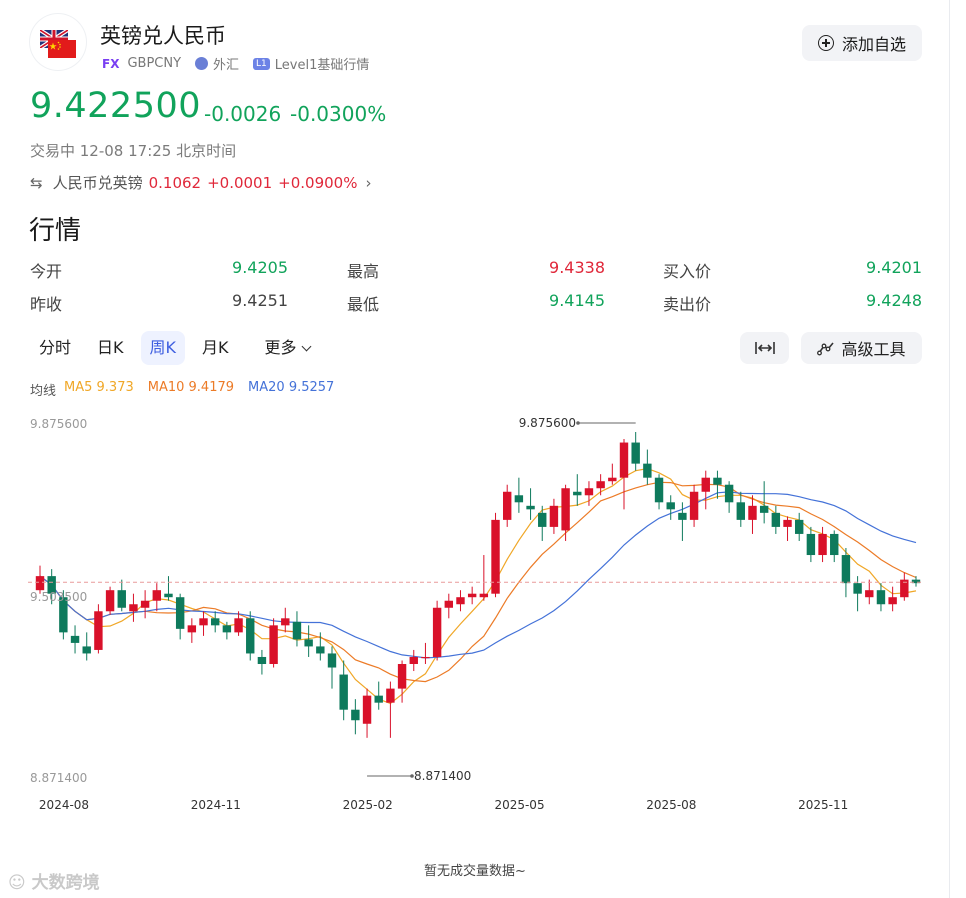 The height and width of the screenshot is (898, 966). Describe the element at coordinates (43, 391) in the screenshot. I see `ma-legend-title: 均线` at that location.